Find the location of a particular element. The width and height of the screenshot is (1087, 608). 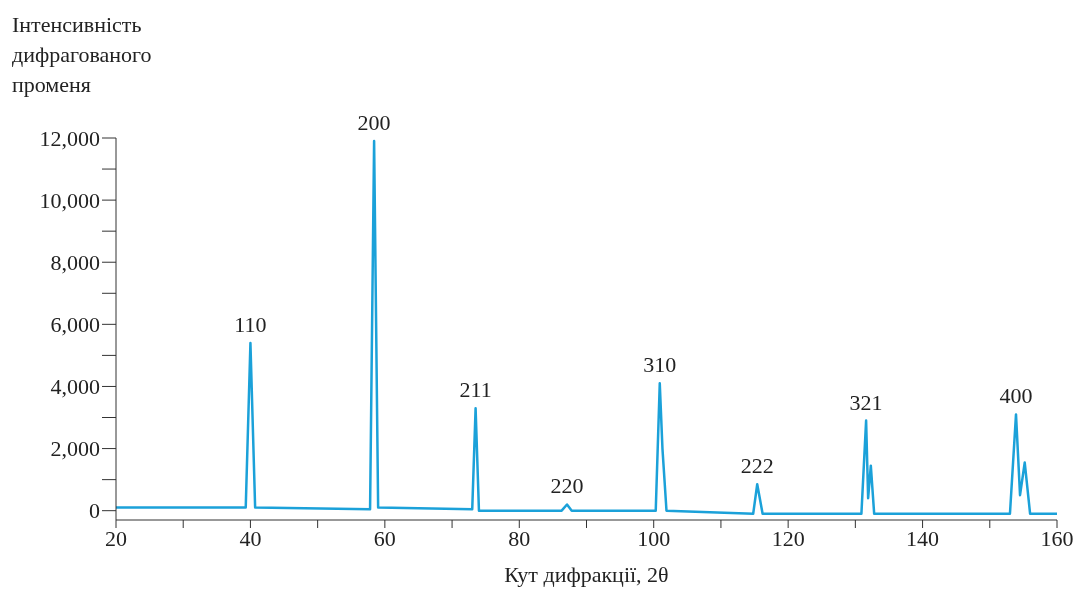

y-tick-label: 12,000 is located at coordinates (69, 138).